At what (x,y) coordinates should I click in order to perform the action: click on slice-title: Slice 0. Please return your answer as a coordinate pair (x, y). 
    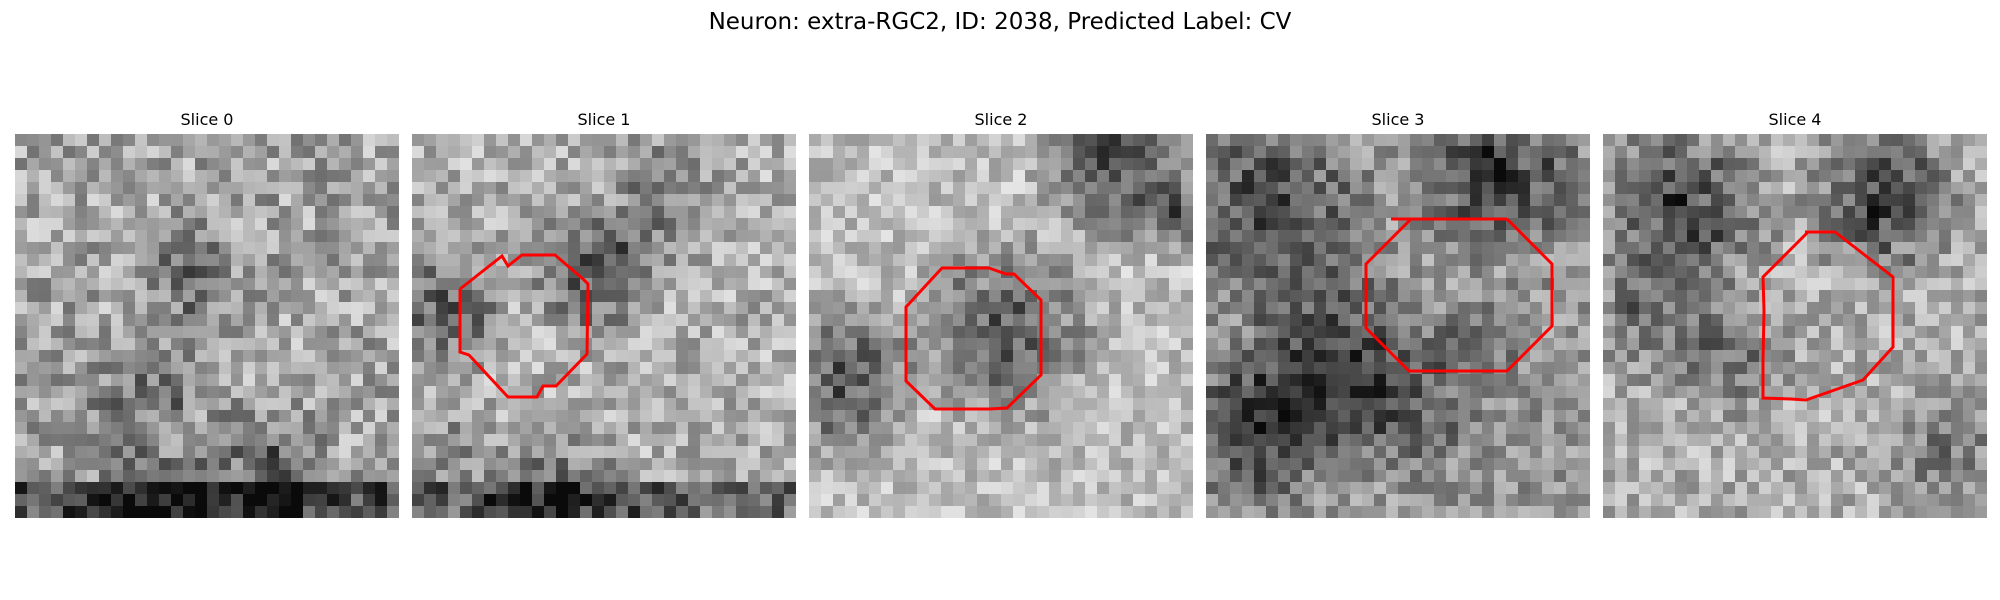
    Looking at the image, I should click on (207, 119).